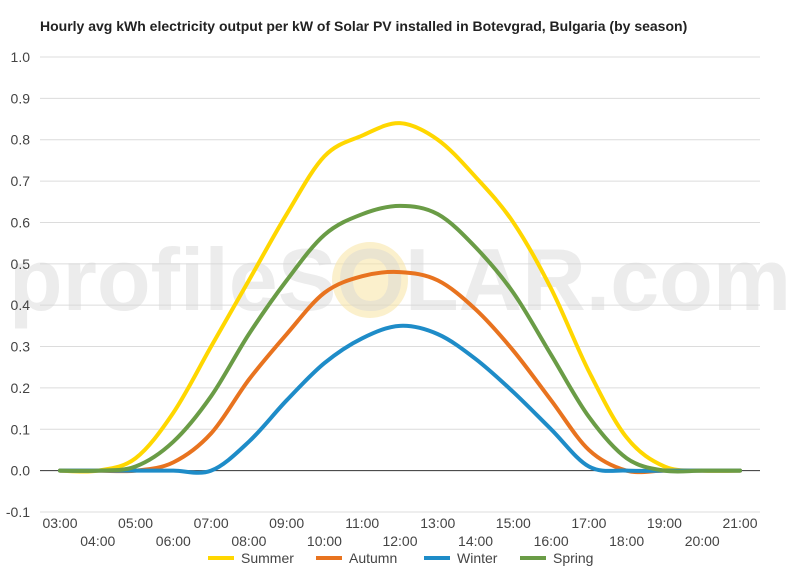  Describe the element at coordinates (21, 140) in the screenshot. I see `y-tick-label: 0.8` at that location.